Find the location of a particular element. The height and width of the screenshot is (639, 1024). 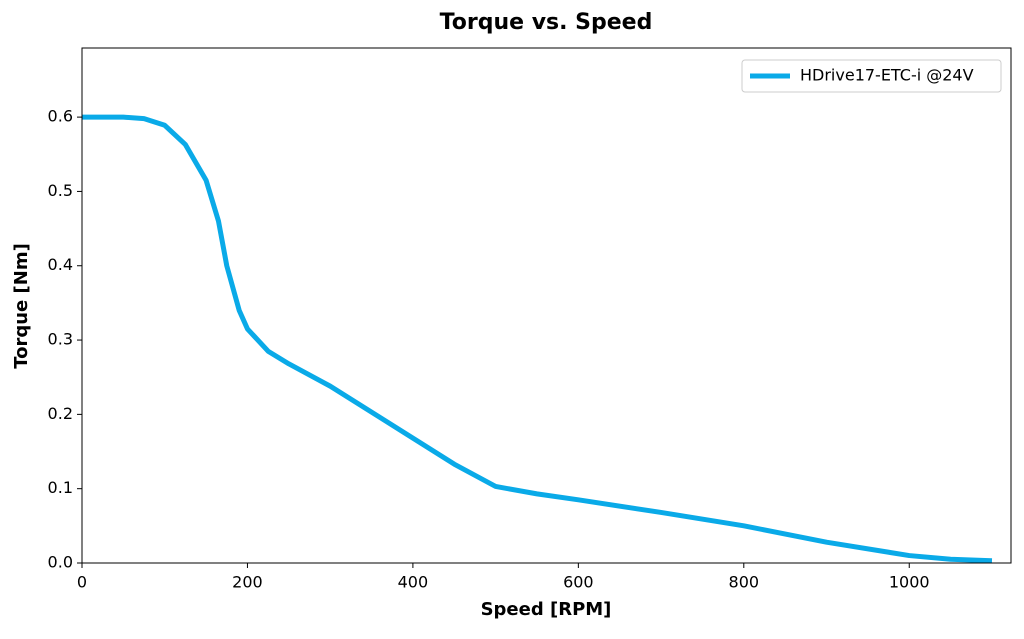

x-tick-label: 200 is located at coordinates (247, 582).